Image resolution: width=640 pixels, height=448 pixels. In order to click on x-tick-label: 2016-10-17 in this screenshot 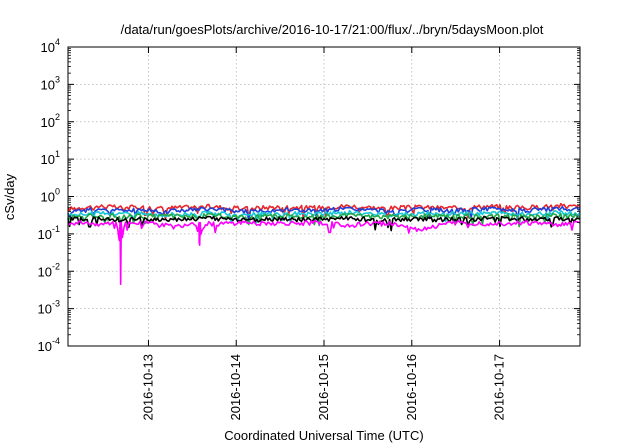, I will do `click(499, 387)`.